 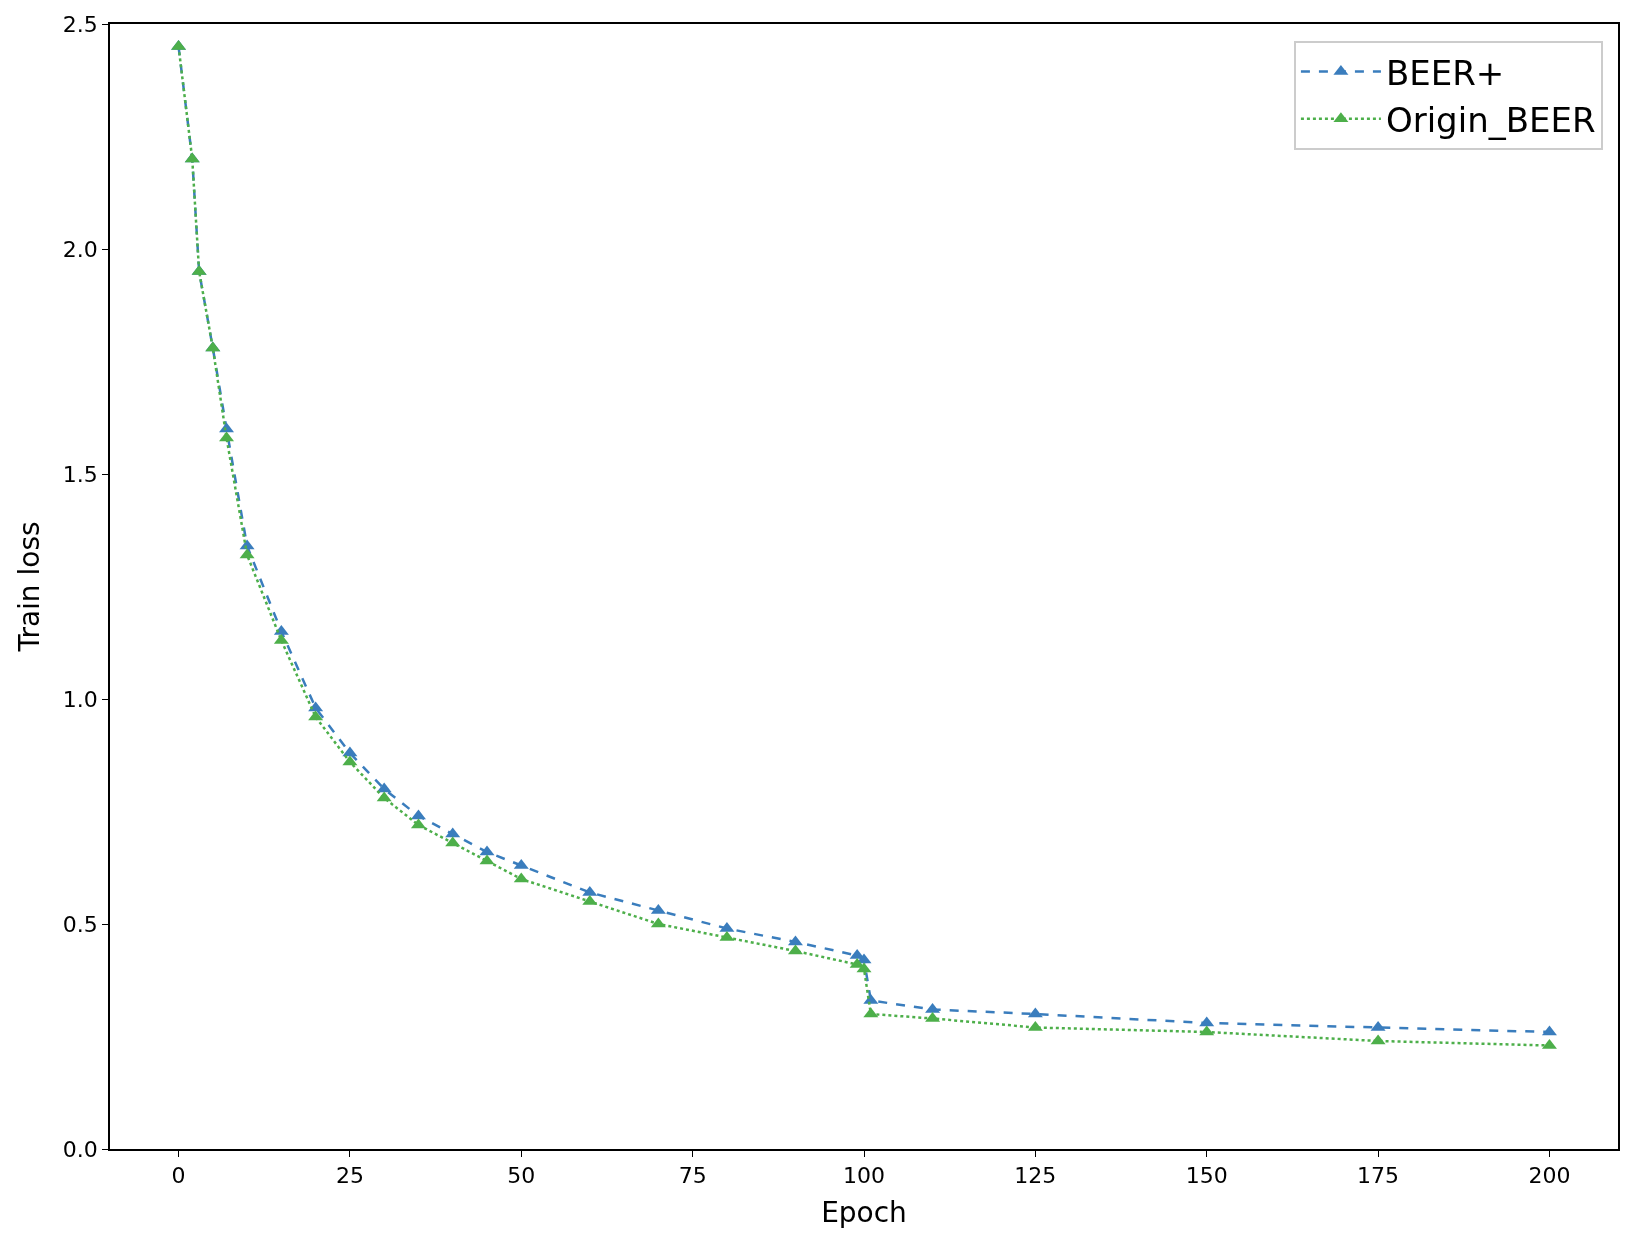 What do you see at coordinates (1378, 1176) in the screenshot?
I see `x-tick-label: 175` at bounding box center [1378, 1176].